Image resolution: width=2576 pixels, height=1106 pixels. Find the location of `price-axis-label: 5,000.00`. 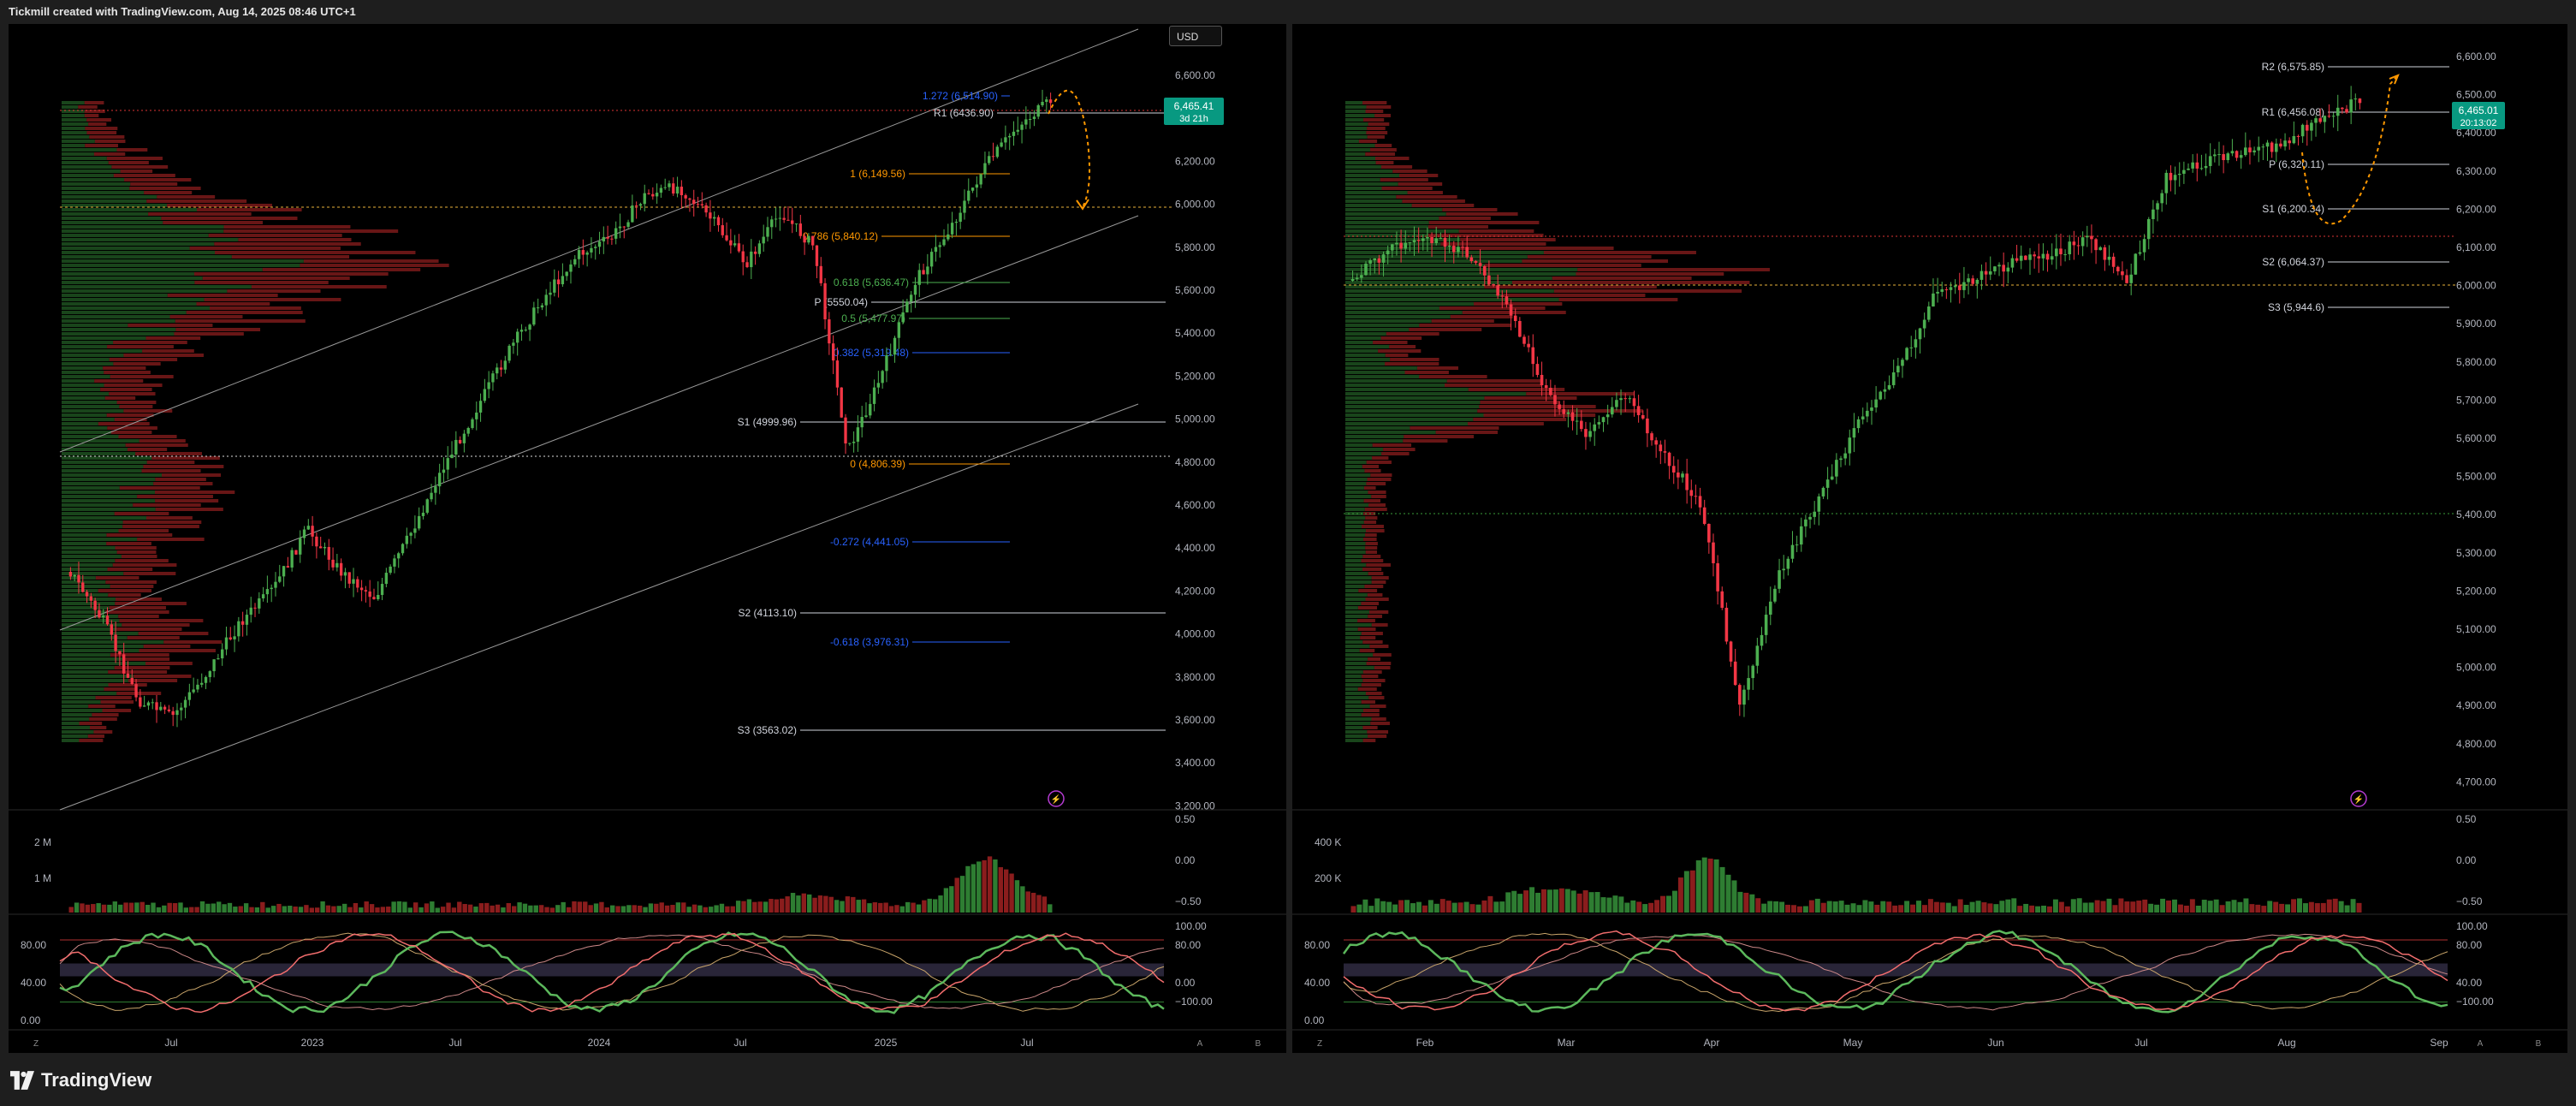

price-axis-label: 5,000.00 is located at coordinates (2476, 668).